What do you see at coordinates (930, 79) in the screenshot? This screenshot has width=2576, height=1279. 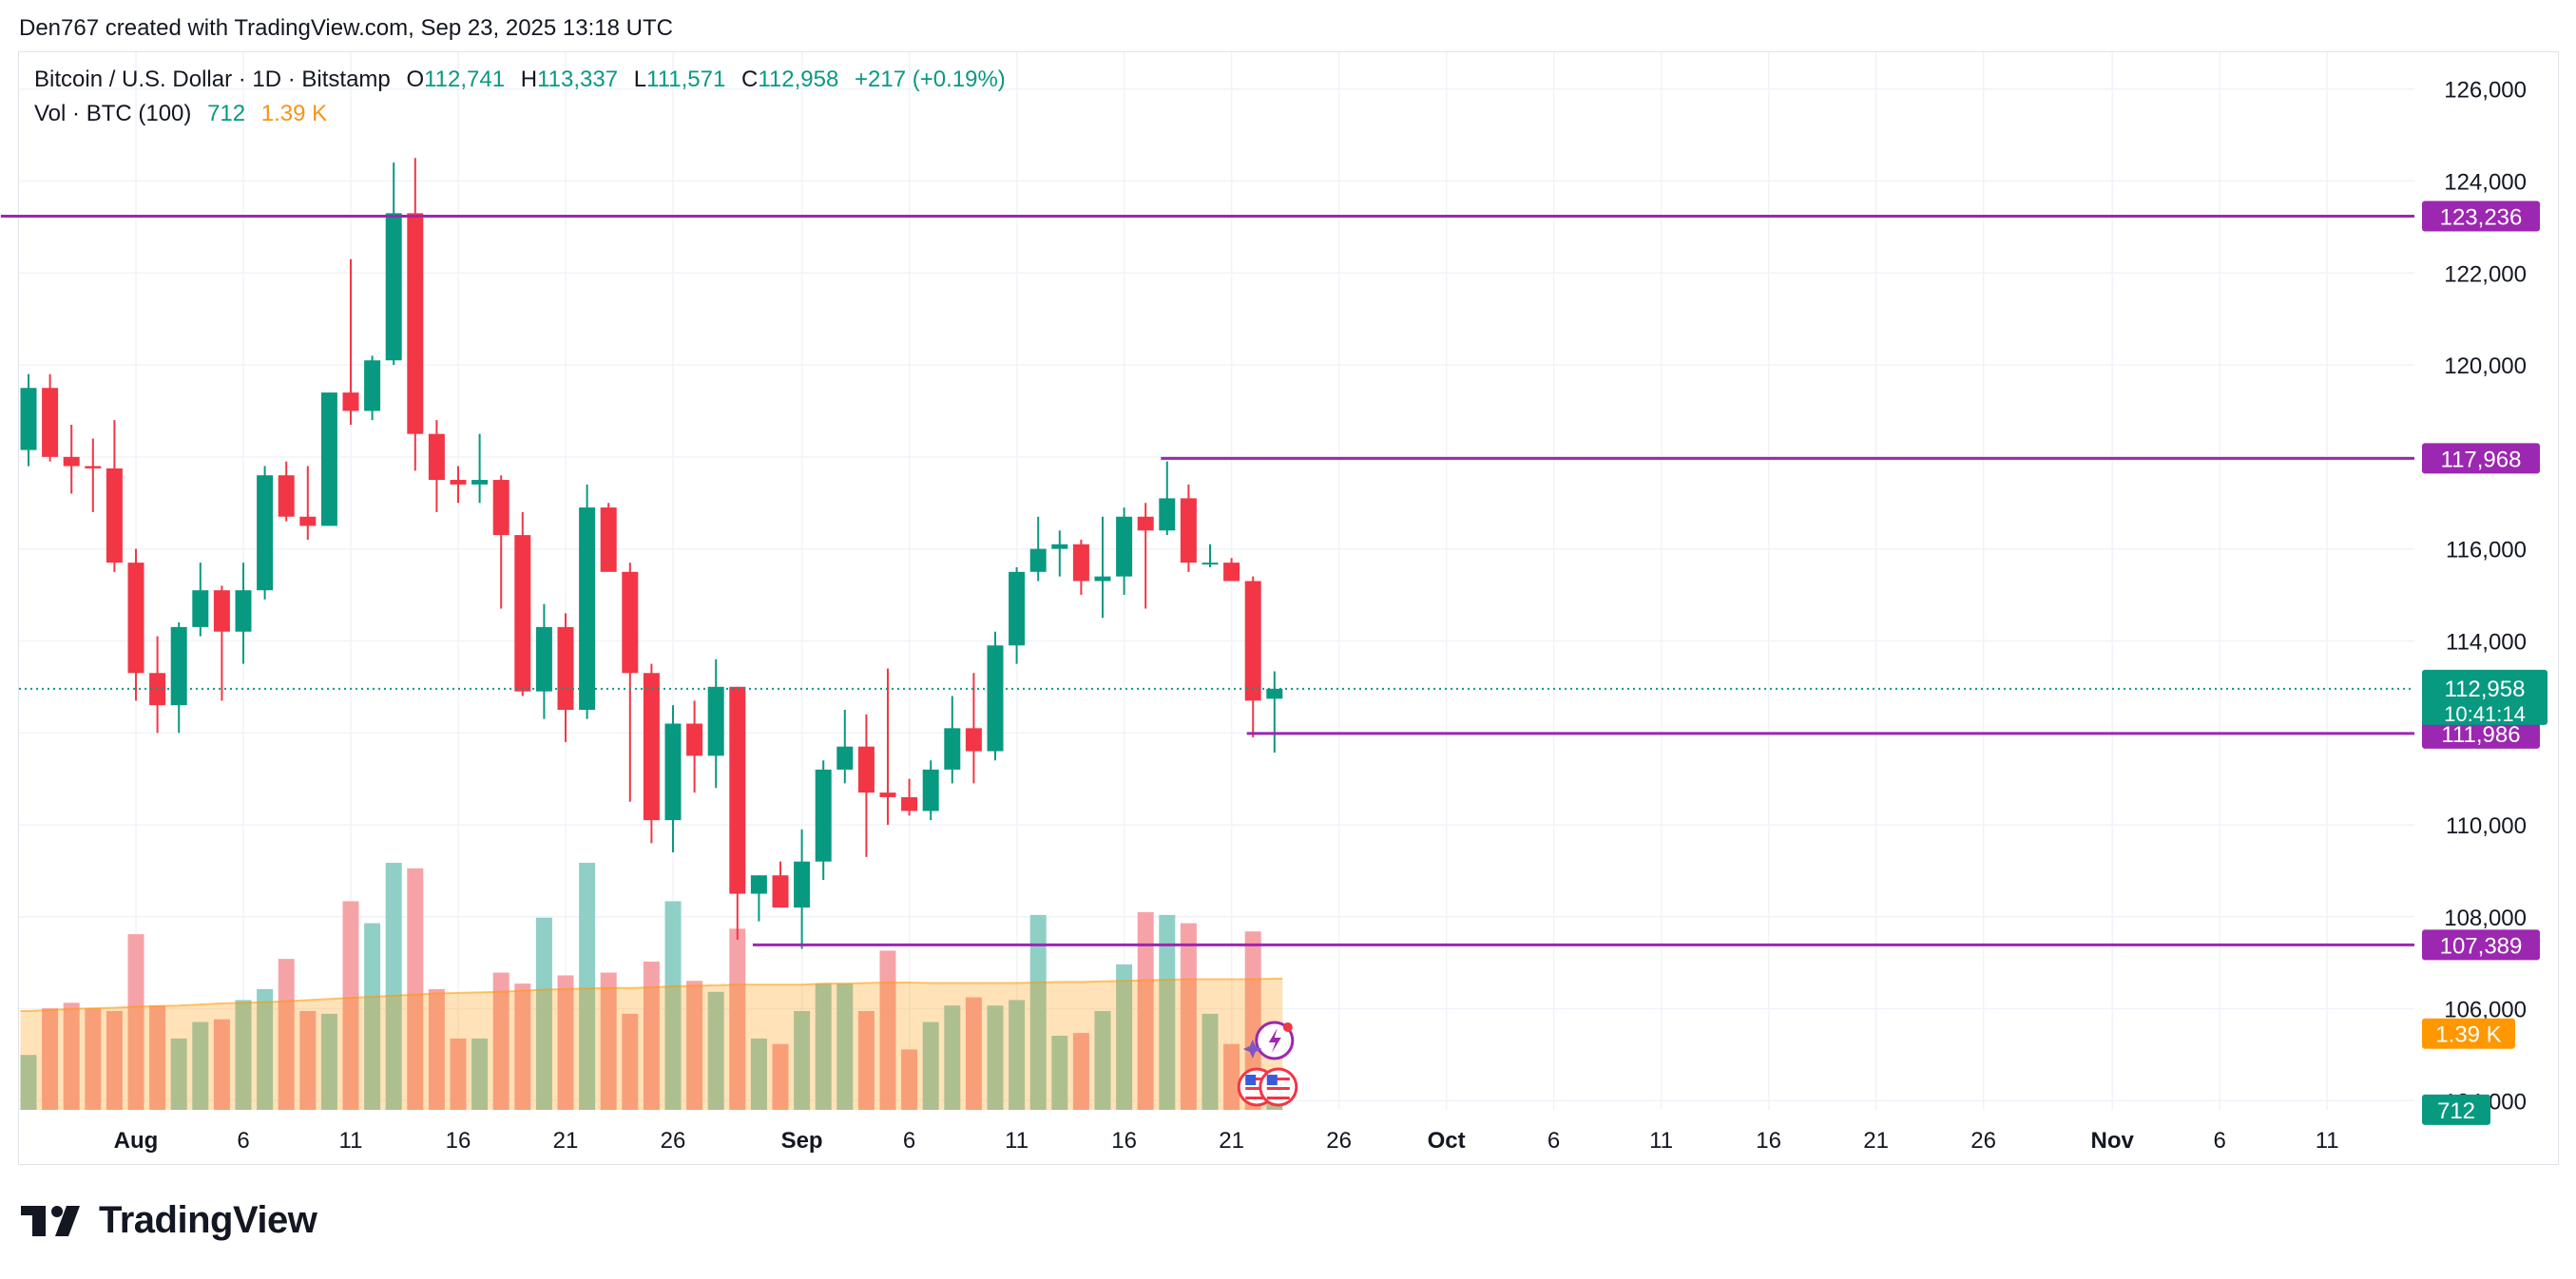 I see `change-value: +217 (+0.19%)` at bounding box center [930, 79].